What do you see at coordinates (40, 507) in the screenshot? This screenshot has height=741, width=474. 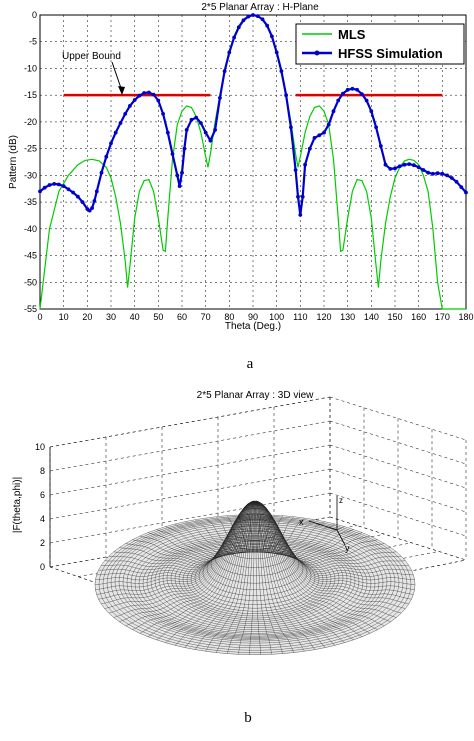 I see `chart-b-ticks: 0 2 4 6 8 10` at bounding box center [40, 507].